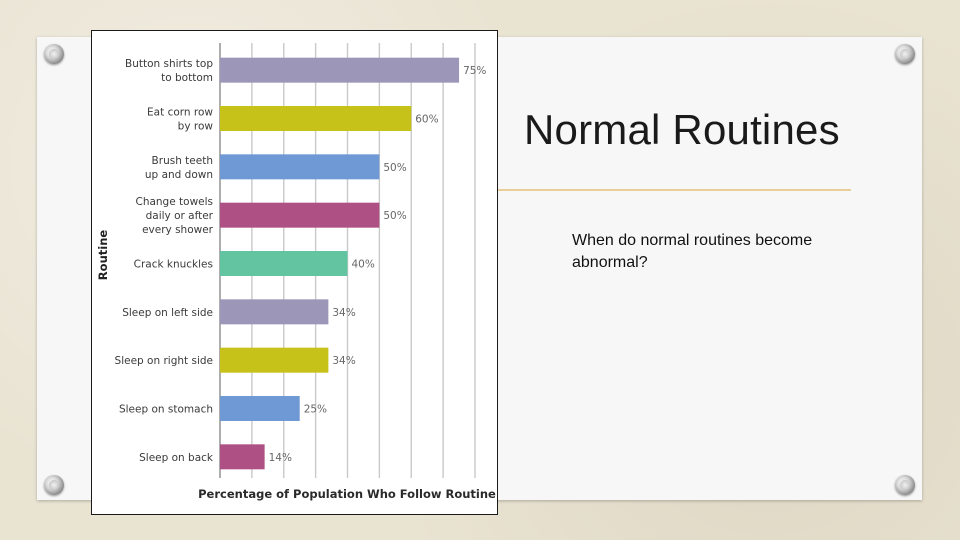  I want to click on grommet-top-left, so click(54, 54).